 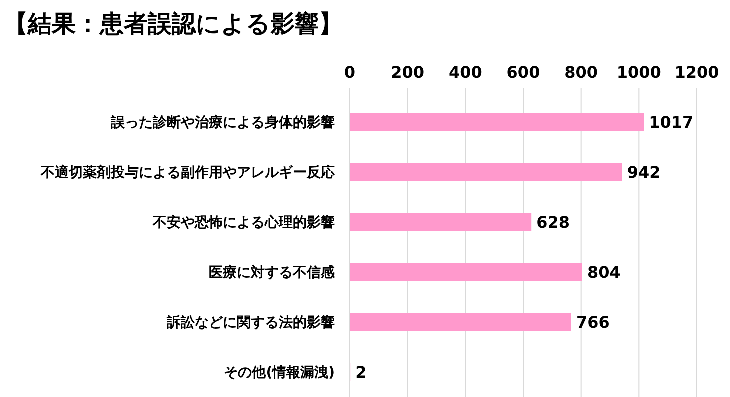 What do you see at coordinates (604, 272) in the screenshot?
I see `data-label: 804` at bounding box center [604, 272].